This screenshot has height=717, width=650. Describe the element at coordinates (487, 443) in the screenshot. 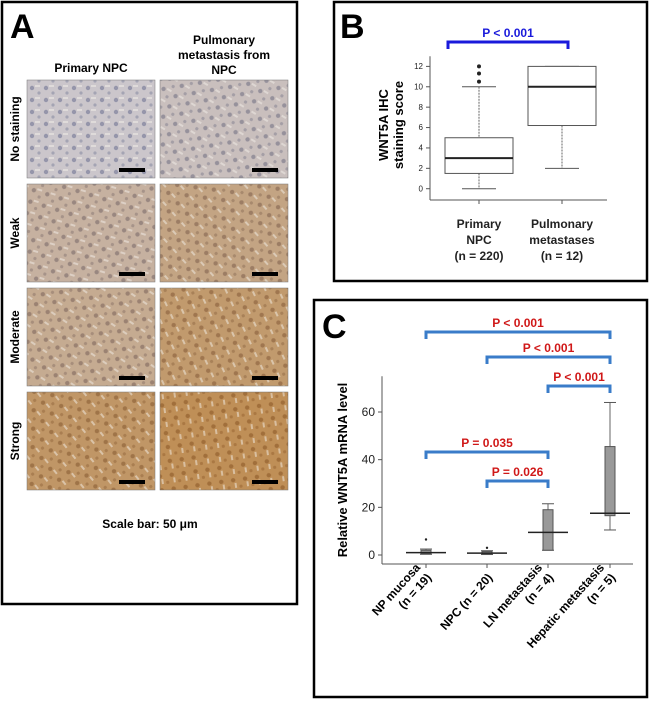

I see `p-value-label: P = 0.035` at that location.